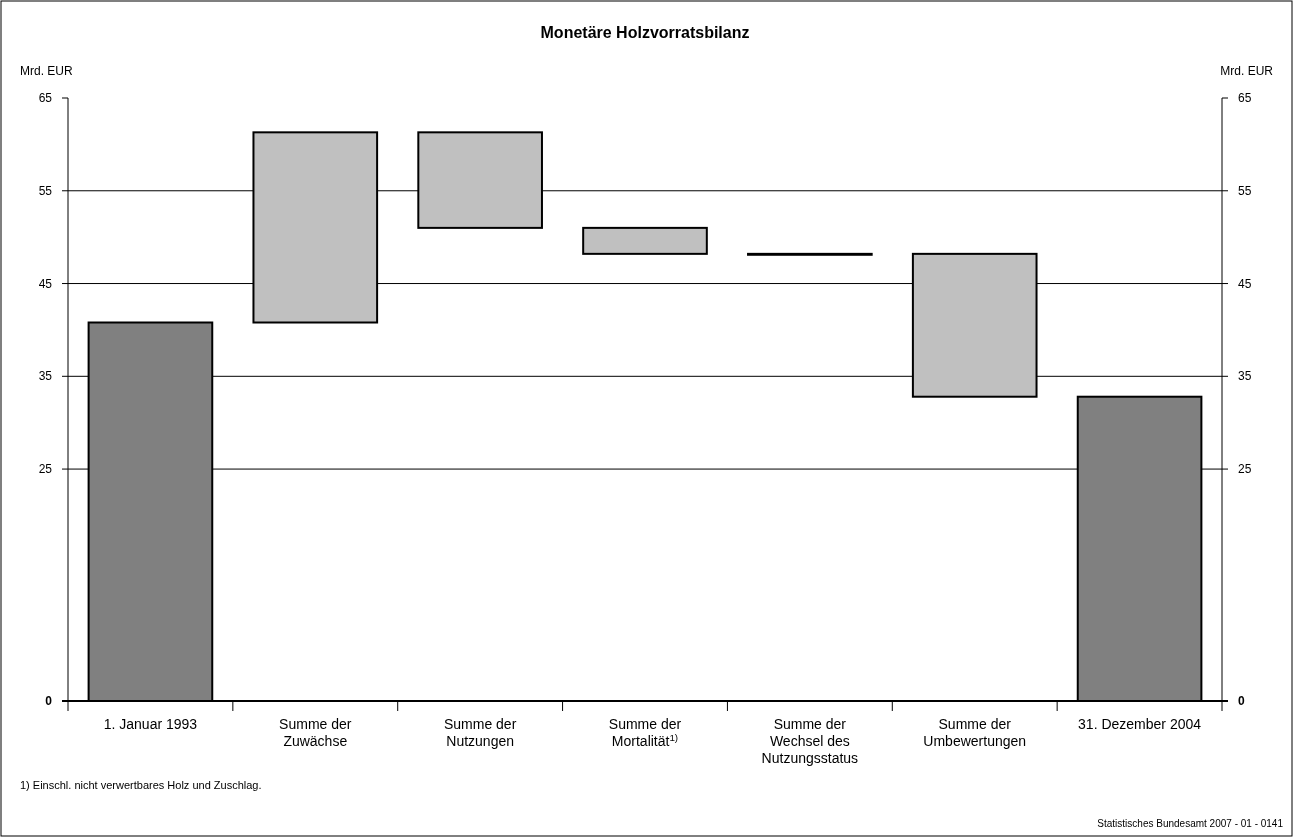  What do you see at coordinates (45, 283) in the screenshot?
I see `y-tick-label: 45` at bounding box center [45, 283].